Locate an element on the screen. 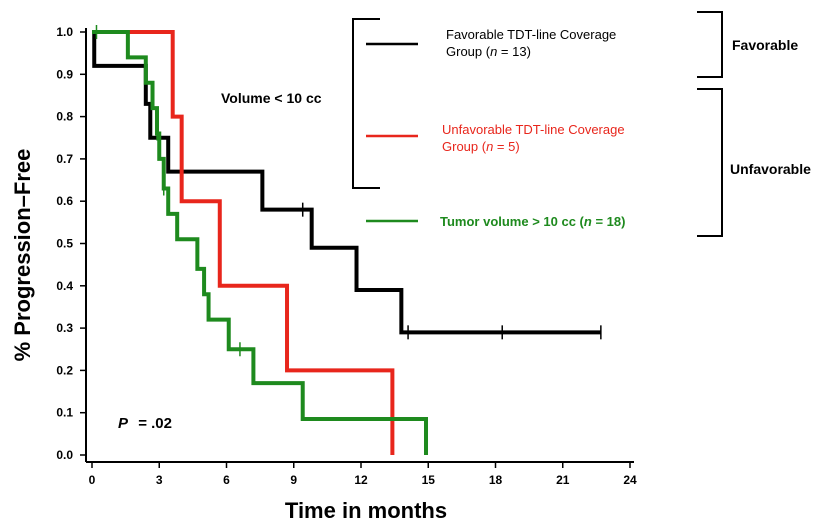 The width and height of the screenshot is (822, 523). legend-label-tumor-volume: Tumor volume > 10 cc (n = 18) is located at coordinates (532, 221).